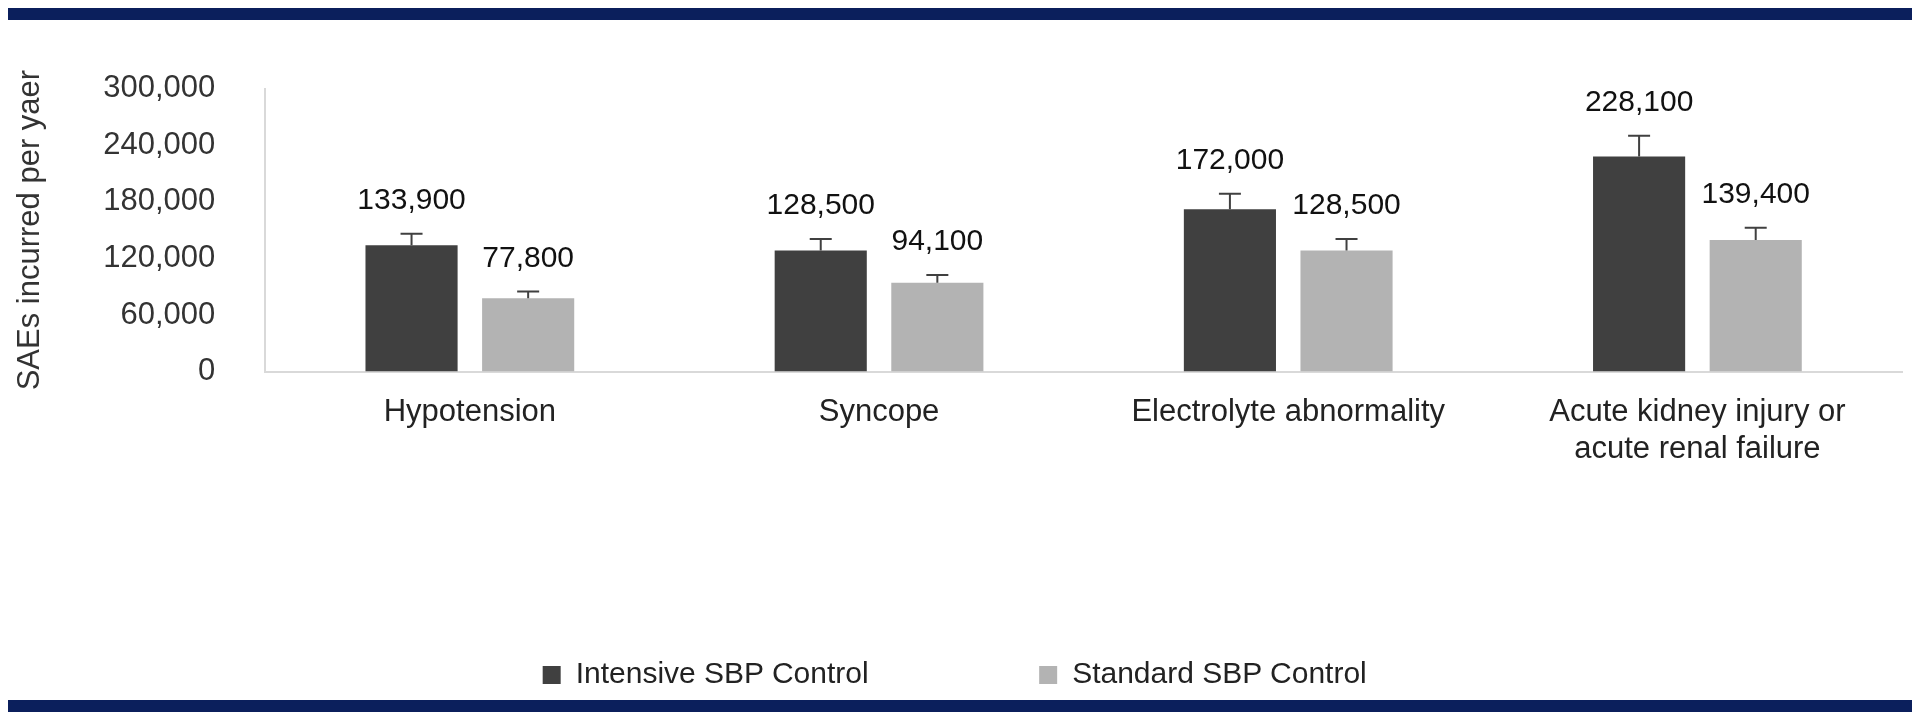 This screenshot has height=720, width=1920. What do you see at coordinates (1755, 193) in the screenshot?
I see `data-label: 139,400` at bounding box center [1755, 193].